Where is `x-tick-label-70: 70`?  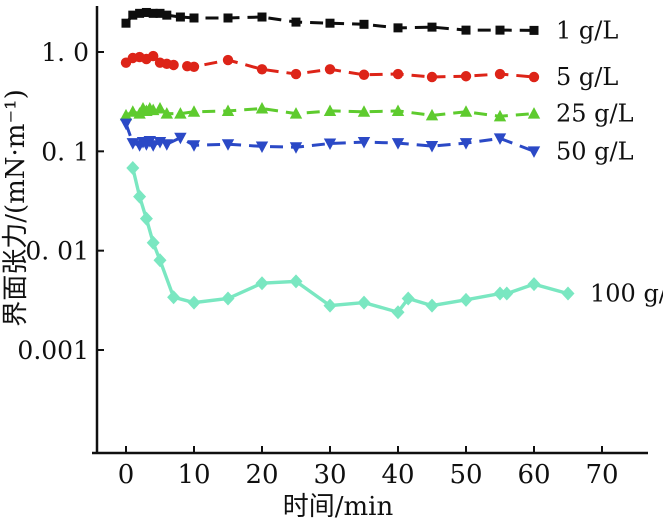
x-tick-label-70: 70 is located at coordinates (601, 475).